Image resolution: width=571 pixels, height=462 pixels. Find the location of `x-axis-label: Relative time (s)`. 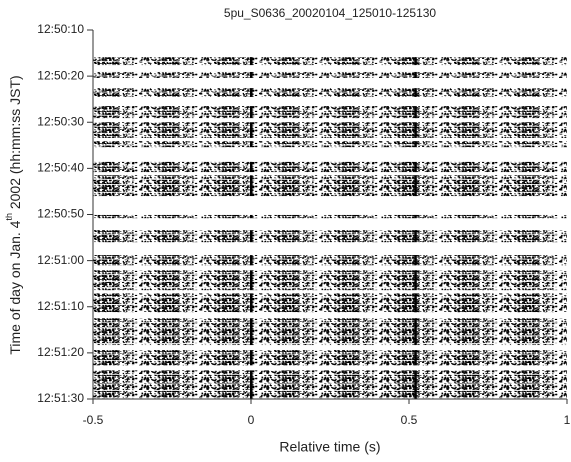

x-axis-label: Relative time (s) is located at coordinates (329, 447).